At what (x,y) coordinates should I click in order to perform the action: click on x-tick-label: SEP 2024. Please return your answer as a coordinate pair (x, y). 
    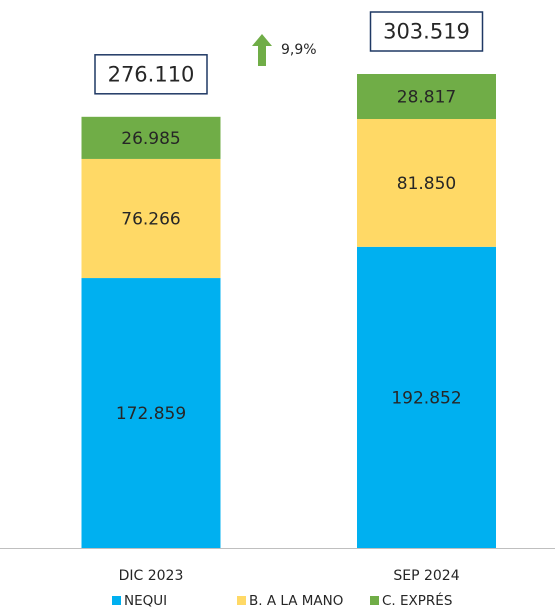
    Looking at the image, I should click on (426, 576).